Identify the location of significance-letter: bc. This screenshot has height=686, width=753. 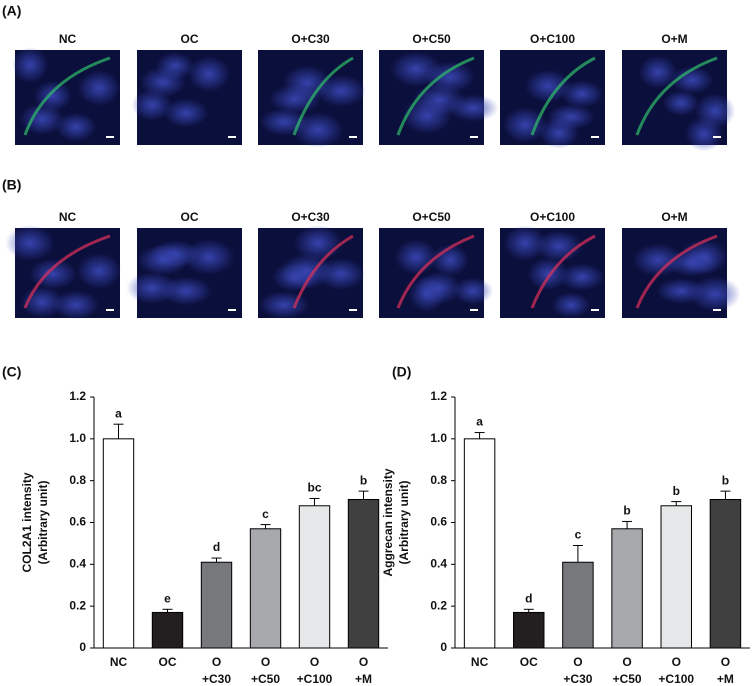
(314, 488).